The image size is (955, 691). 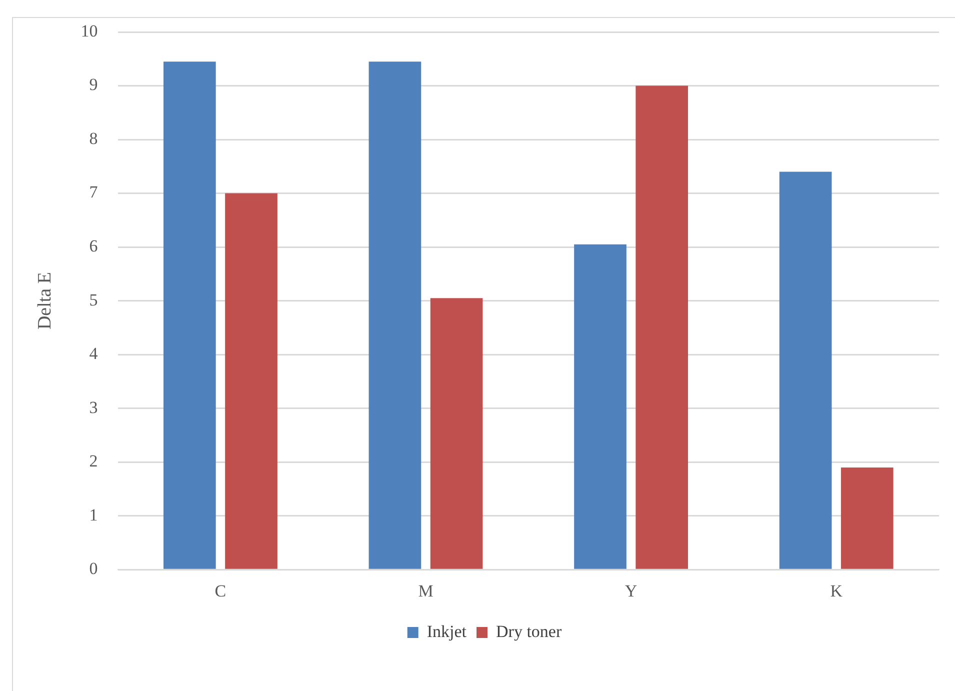 What do you see at coordinates (426, 590) in the screenshot?
I see `x-tick-label: M` at bounding box center [426, 590].